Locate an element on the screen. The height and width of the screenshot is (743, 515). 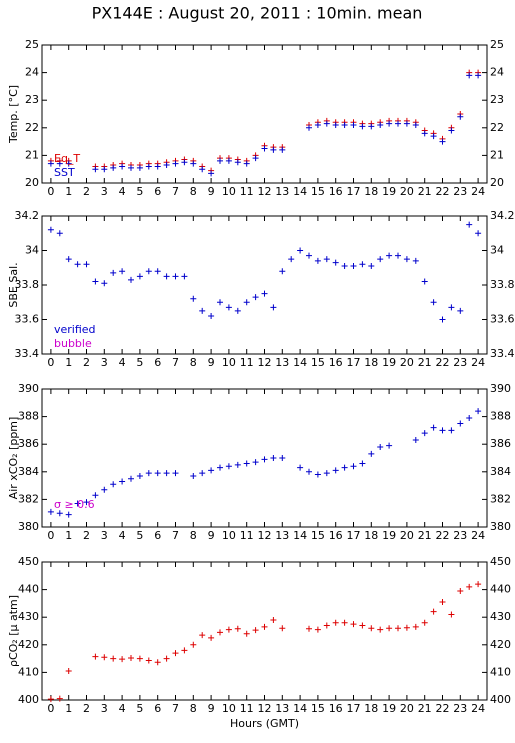
y-tick-label: 440 is located at coordinates (28, 589).